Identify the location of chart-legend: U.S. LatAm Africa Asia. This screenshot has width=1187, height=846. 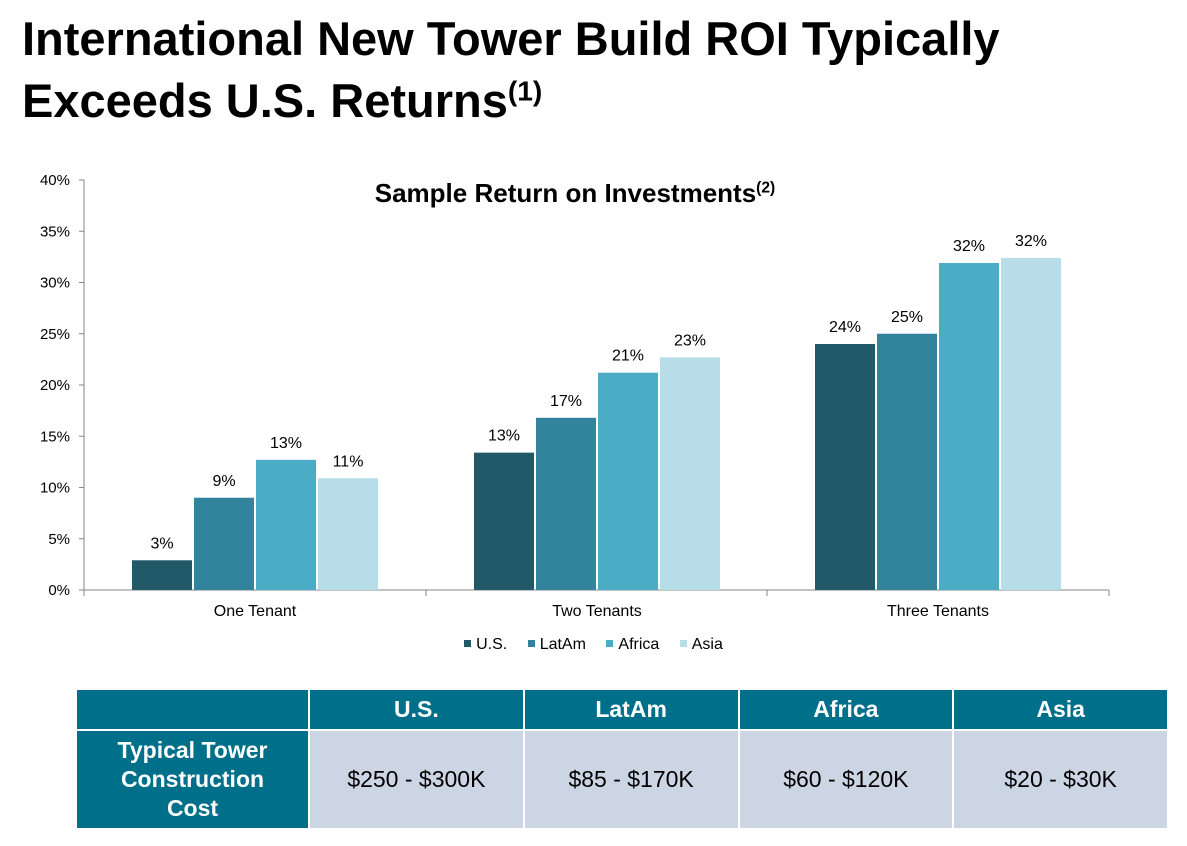
(593, 645).